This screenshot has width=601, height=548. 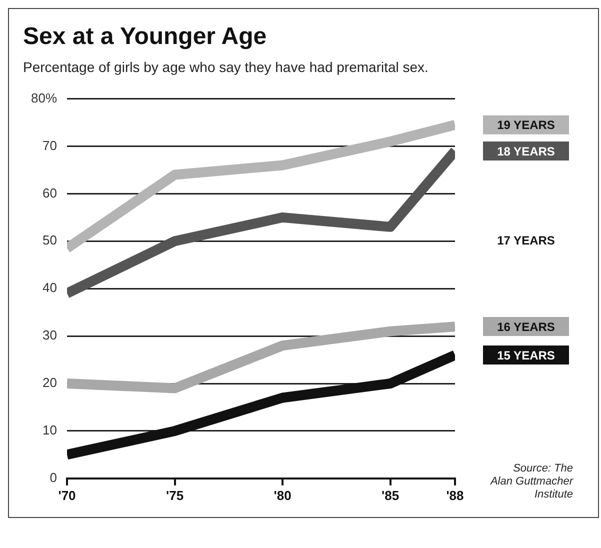 I want to click on y-tick-label: 0, so click(x=54, y=477).